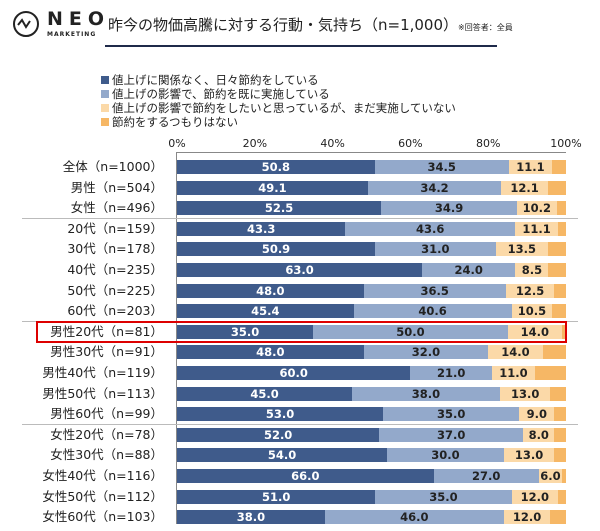  What do you see at coordinates (410, 331) in the screenshot?
I see `data-label: 50.0` at bounding box center [410, 331].